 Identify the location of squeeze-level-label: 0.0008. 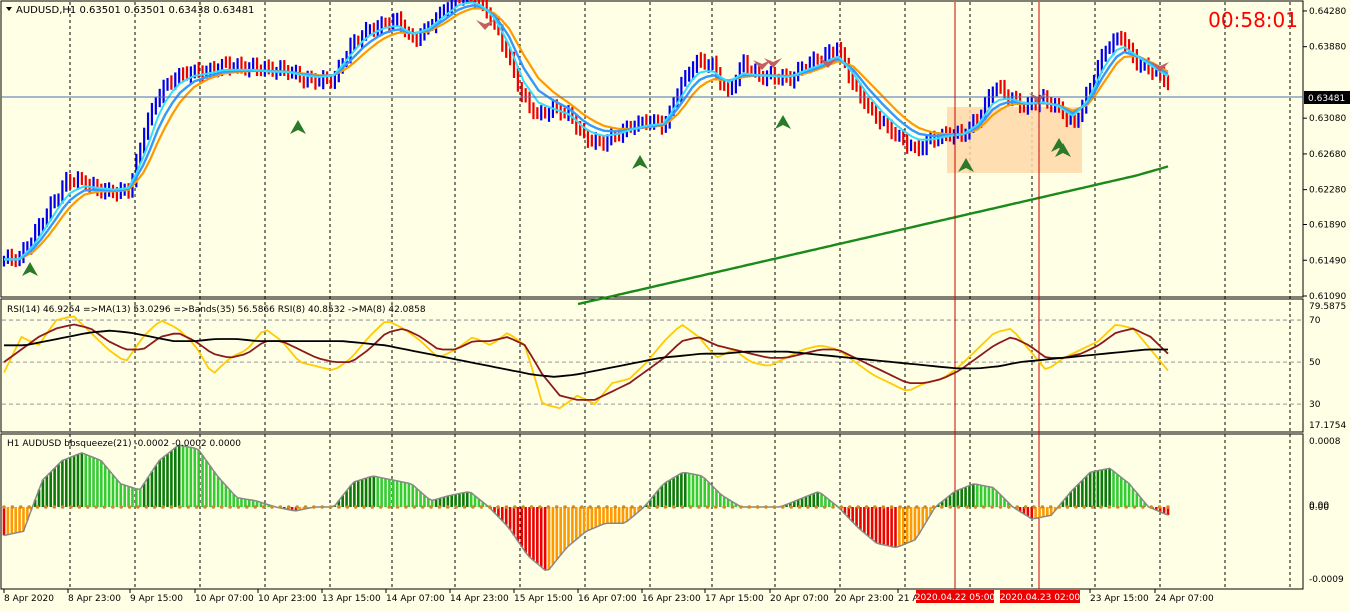
(1325, 442).